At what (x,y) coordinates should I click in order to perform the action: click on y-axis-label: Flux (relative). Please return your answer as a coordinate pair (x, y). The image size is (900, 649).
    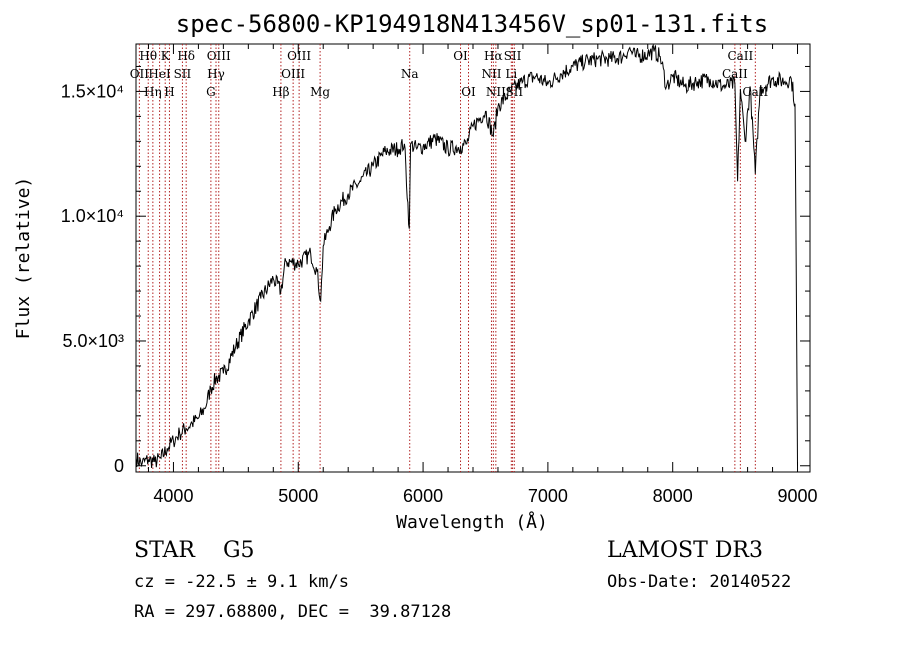
    Looking at the image, I should click on (23, 258).